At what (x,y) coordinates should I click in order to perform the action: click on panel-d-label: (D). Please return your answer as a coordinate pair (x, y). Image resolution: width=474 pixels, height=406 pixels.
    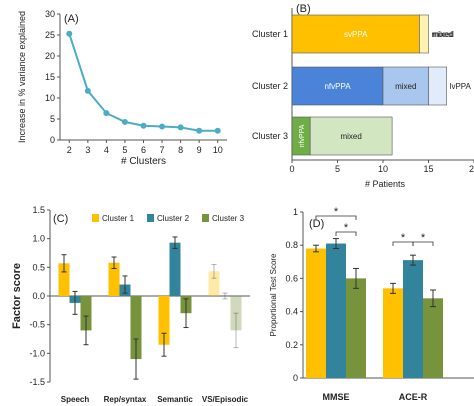
    Looking at the image, I should click on (316, 224).